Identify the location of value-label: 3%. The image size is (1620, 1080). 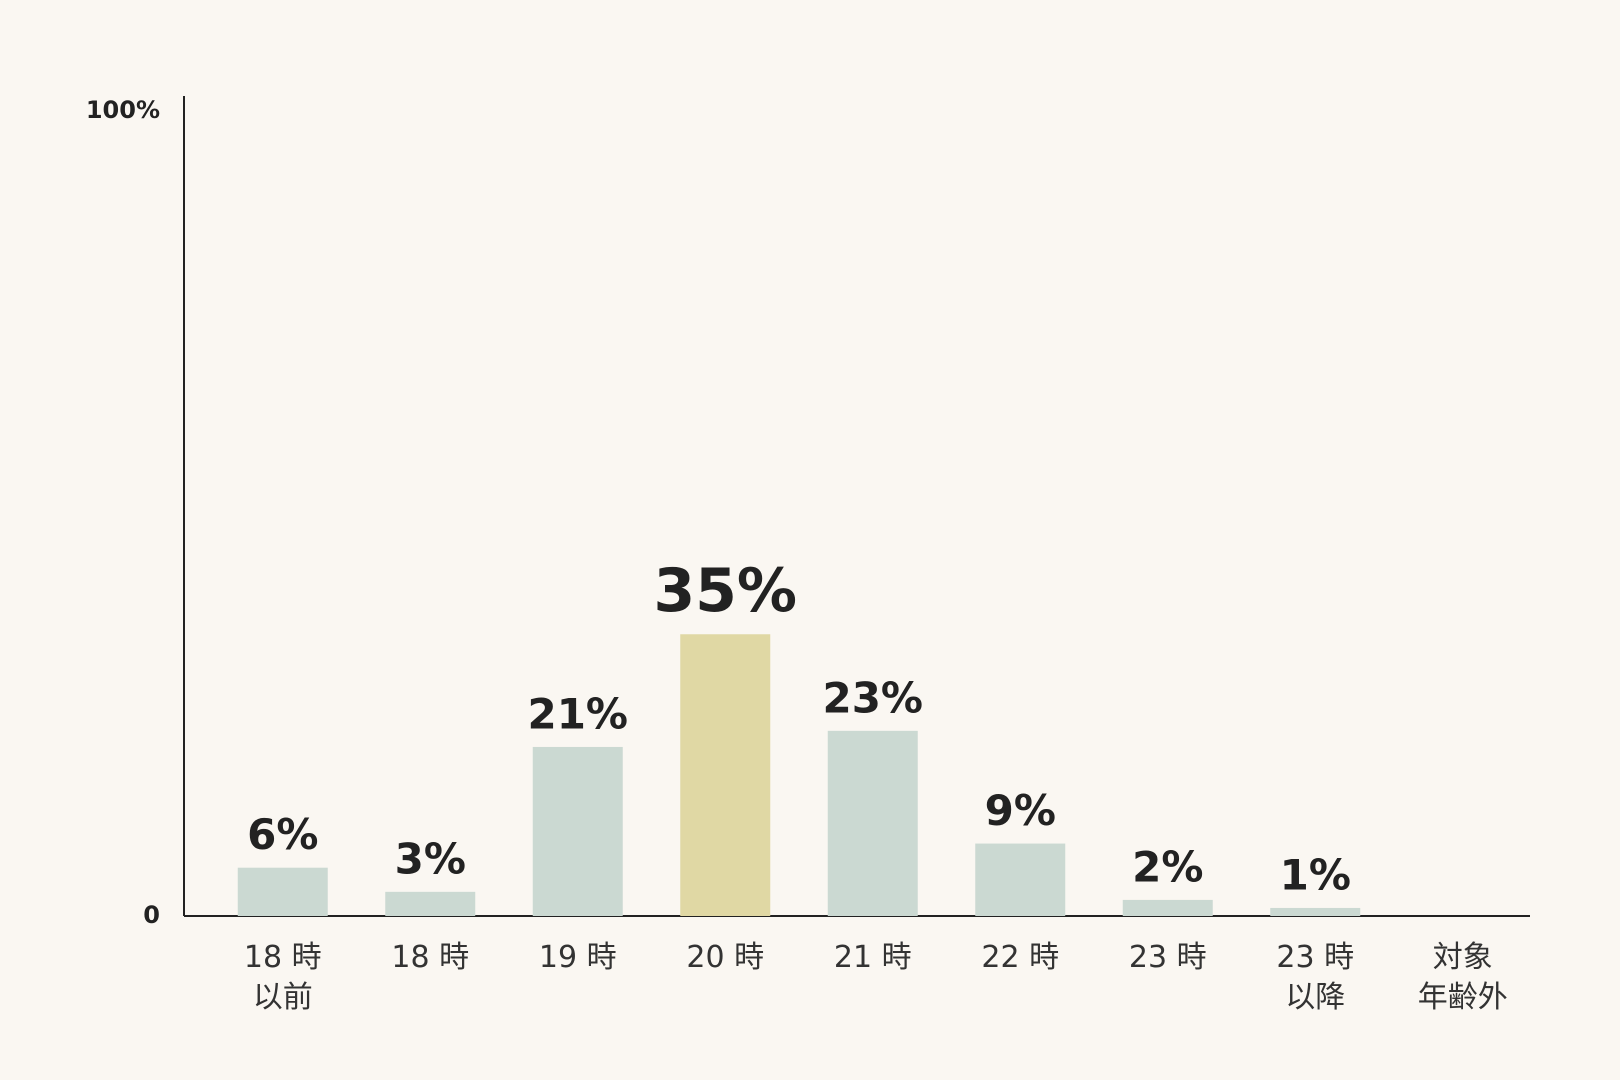
(430, 858).